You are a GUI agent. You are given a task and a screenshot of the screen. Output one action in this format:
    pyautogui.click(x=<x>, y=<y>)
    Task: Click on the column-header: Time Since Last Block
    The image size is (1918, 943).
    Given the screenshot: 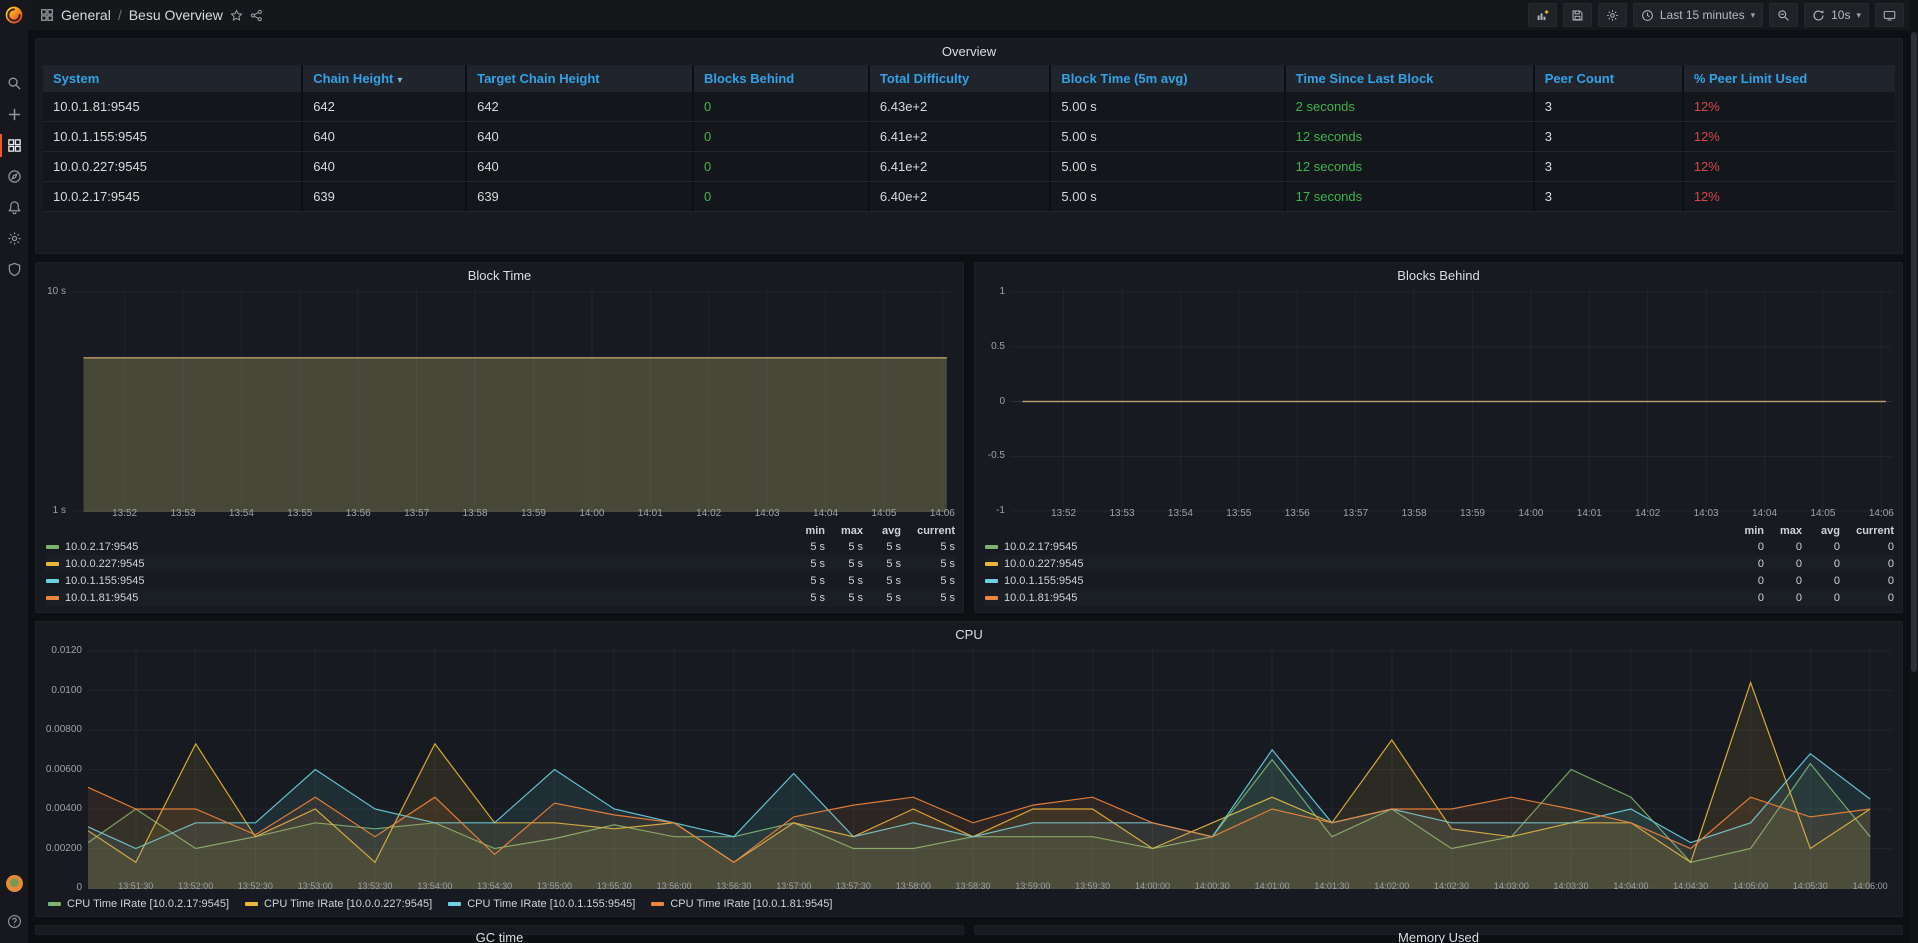 What is the action you would take?
    pyautogui.click(x=1410, y=78)
    